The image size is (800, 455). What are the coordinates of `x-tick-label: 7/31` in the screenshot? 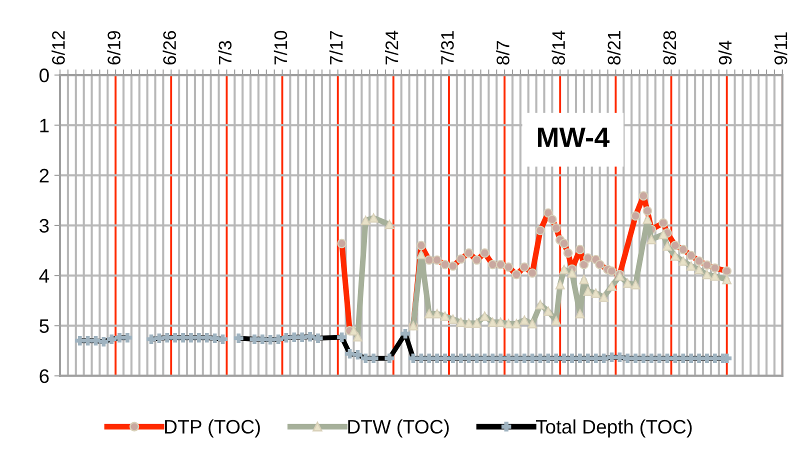 It's located at (447, 47).